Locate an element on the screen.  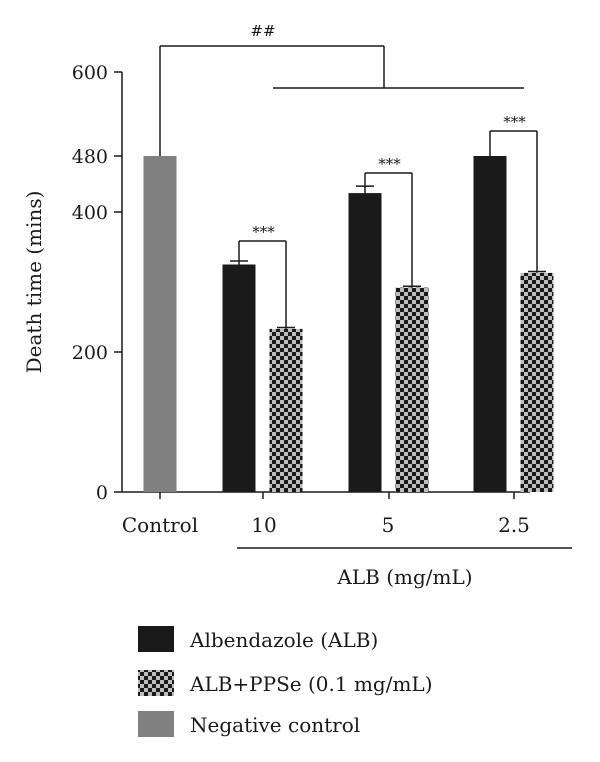
legend-label-negative-control: Negative control is located at coordinates (275, 725).